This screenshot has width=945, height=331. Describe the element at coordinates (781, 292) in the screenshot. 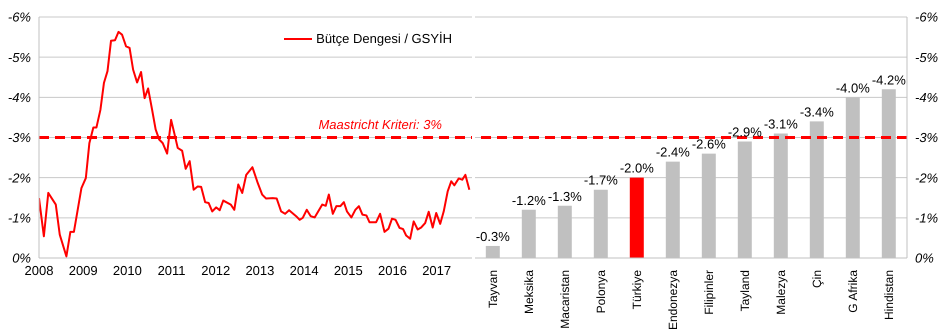

I see `x-tick-label: Malezya` at that location.